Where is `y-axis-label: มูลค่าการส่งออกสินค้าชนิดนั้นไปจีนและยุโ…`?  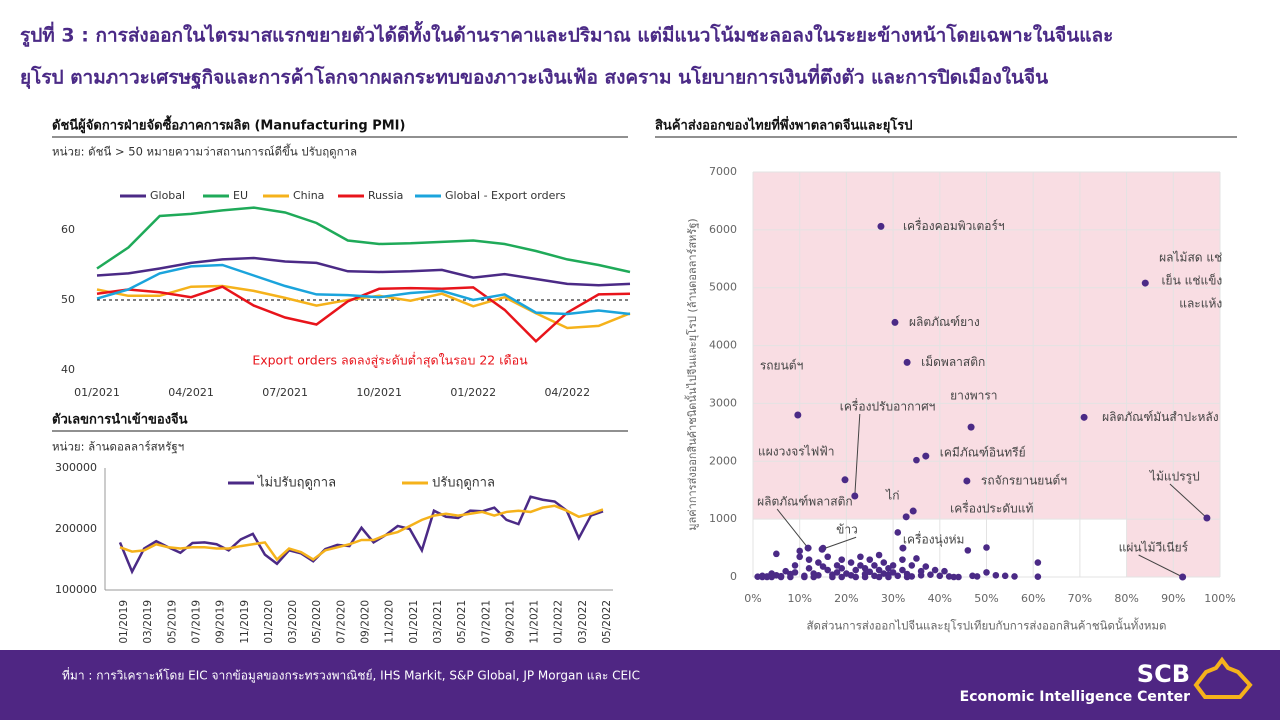 y-axis-label: มูลค่าการส่งออกสินค้าชนิดนั้นไปจีนและยุโ… is located at coordinates (691, 374).